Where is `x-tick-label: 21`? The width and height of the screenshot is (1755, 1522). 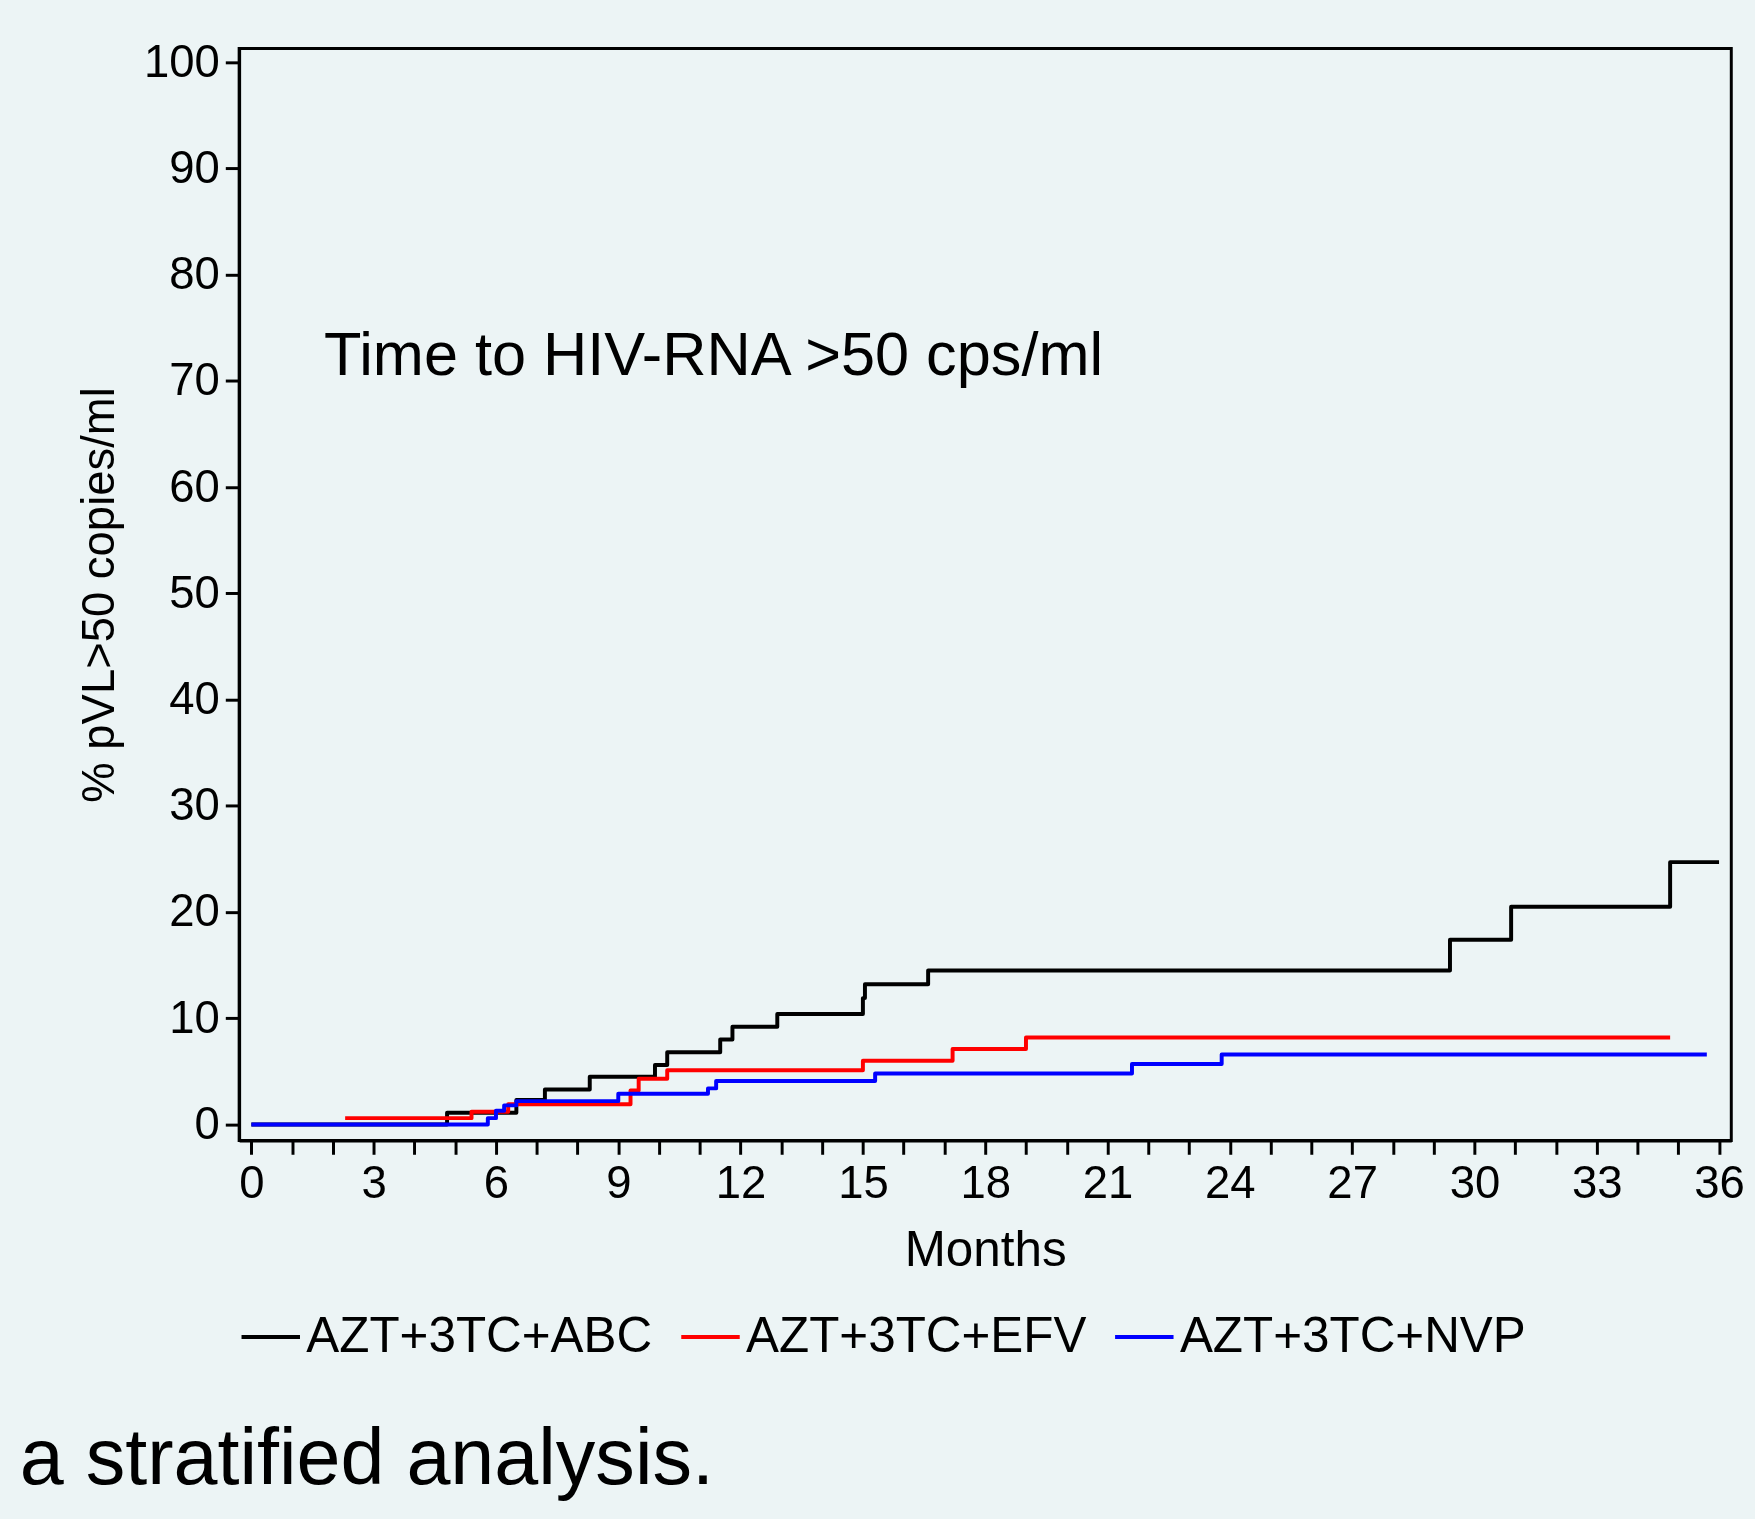 x-tick-label: 21 is located at coordinates (1108, 1183).